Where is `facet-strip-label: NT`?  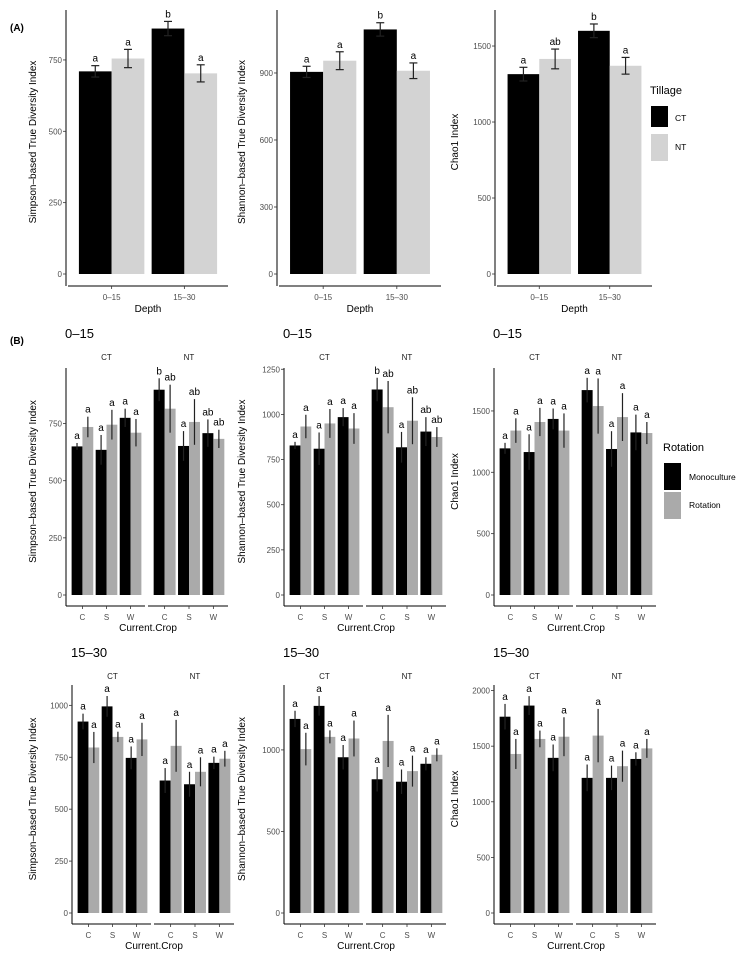 facet-strip-label: NT is located at coordinates (407, 357).